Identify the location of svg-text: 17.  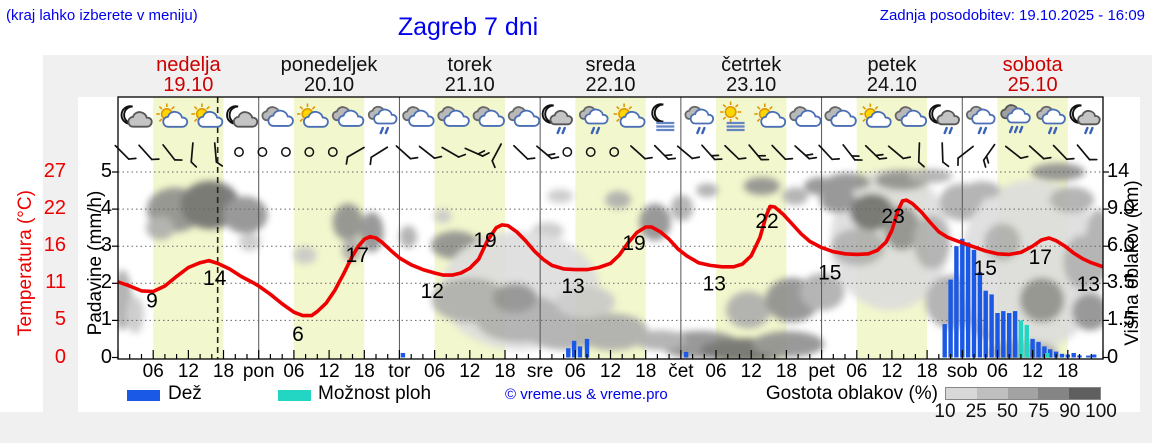
(357, 255).